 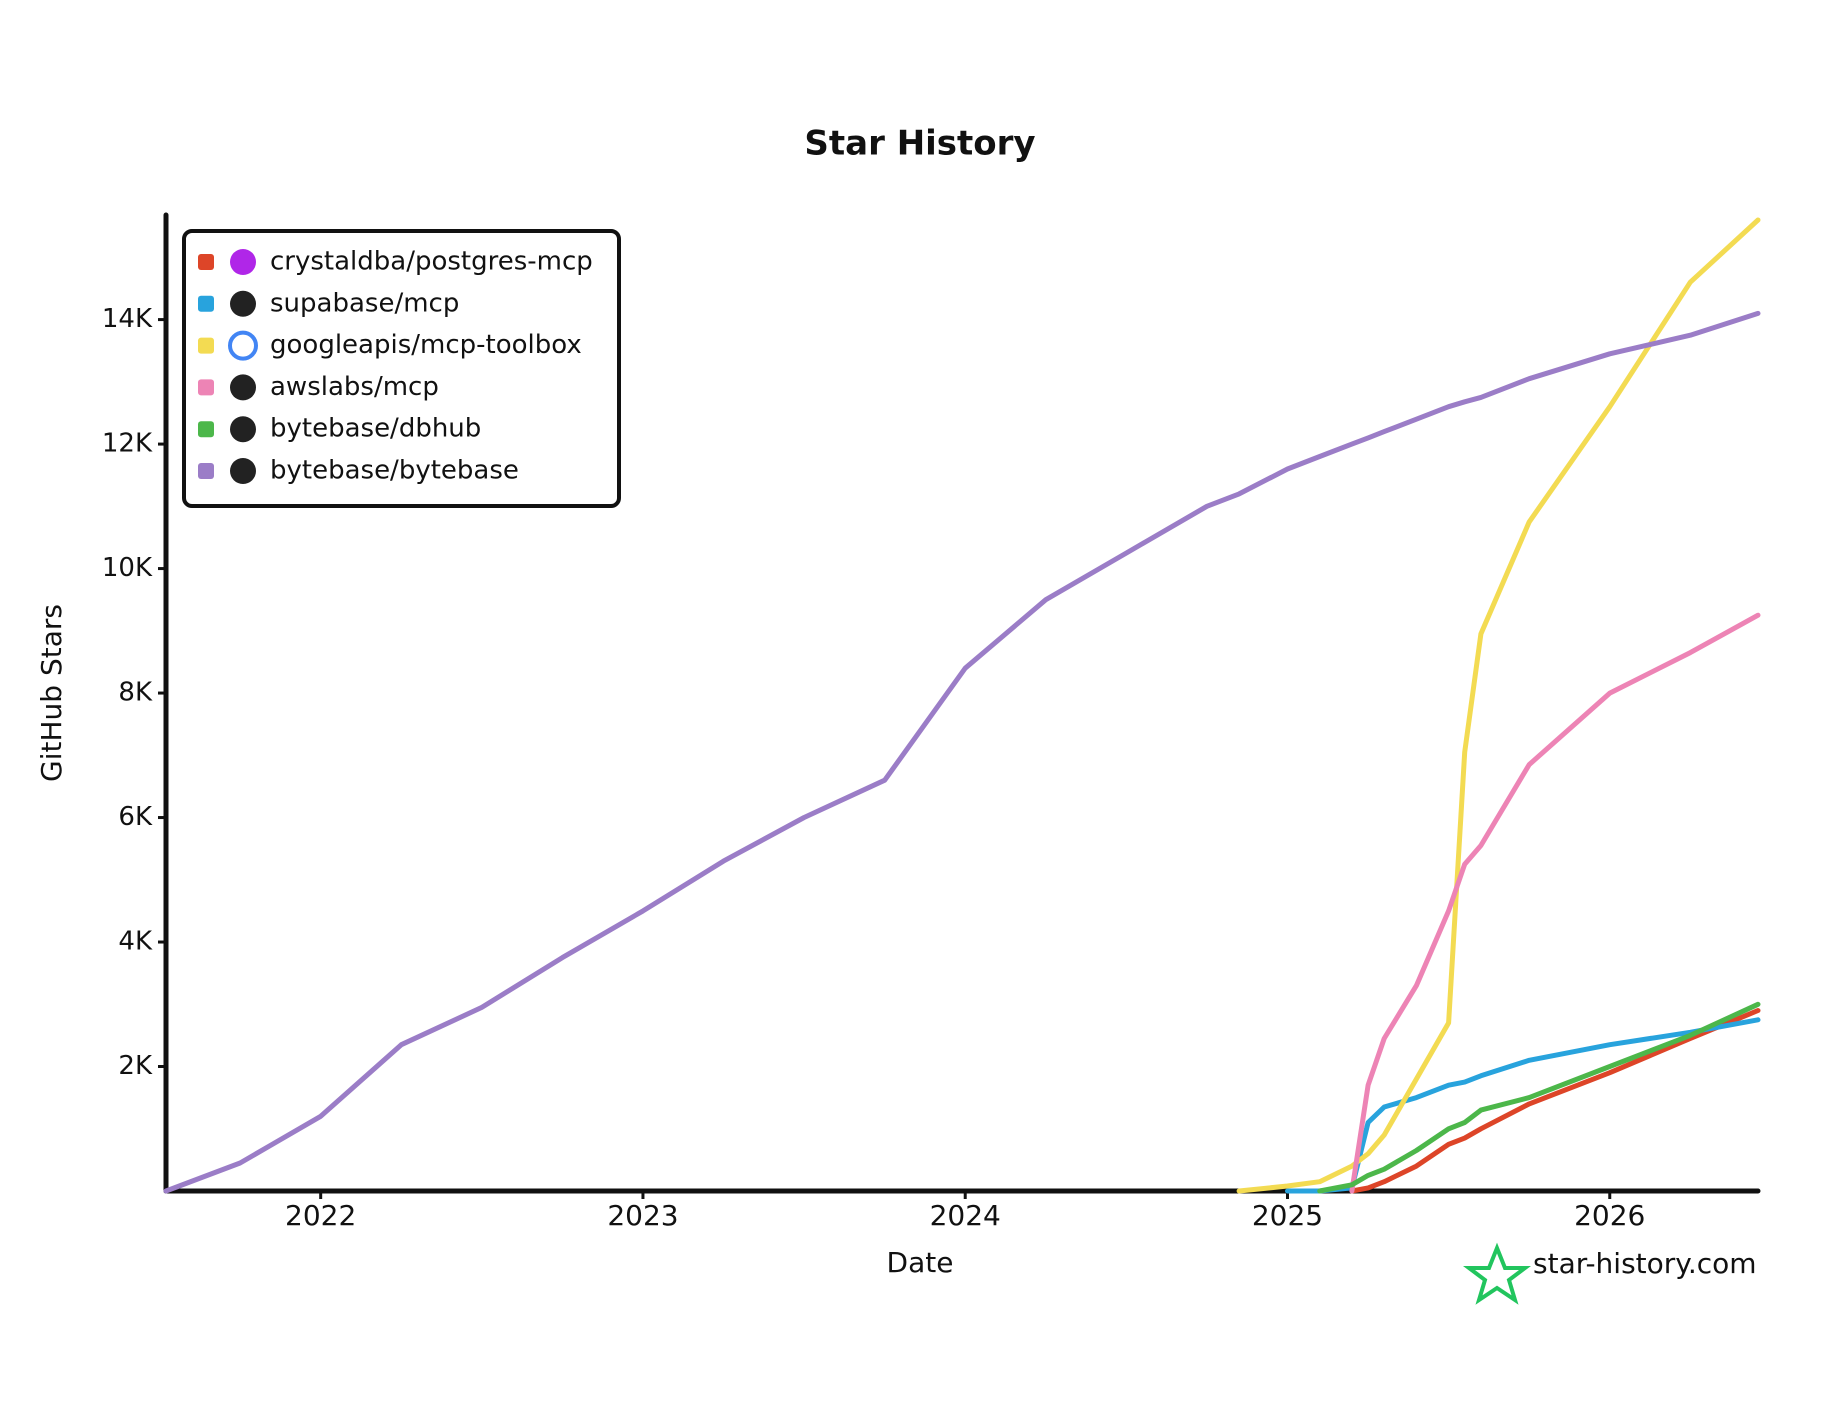 I want to click on y-tick-label: 2K, so click(x=135, y=1066).